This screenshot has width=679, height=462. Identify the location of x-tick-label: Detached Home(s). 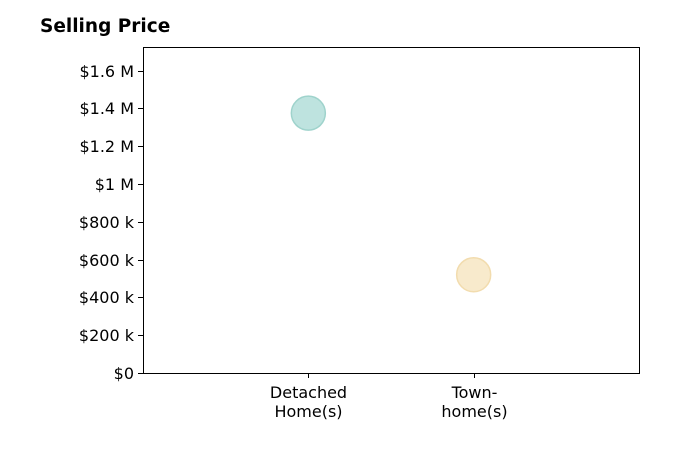
(308, 402).